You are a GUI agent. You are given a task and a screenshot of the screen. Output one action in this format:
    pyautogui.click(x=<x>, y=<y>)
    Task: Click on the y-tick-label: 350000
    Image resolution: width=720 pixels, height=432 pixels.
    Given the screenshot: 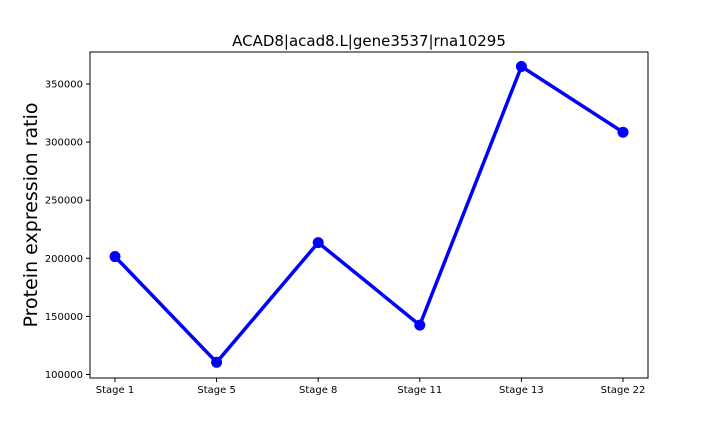 What is the action you would take?
    pyautogui.click(x=64, y=84)
    